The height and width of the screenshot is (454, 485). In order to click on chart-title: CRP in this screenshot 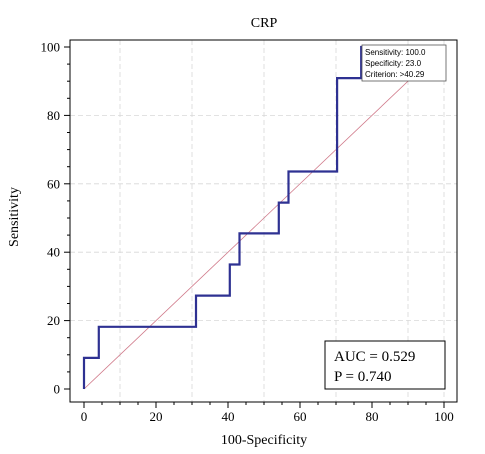, I will do `click(264, 23)`.